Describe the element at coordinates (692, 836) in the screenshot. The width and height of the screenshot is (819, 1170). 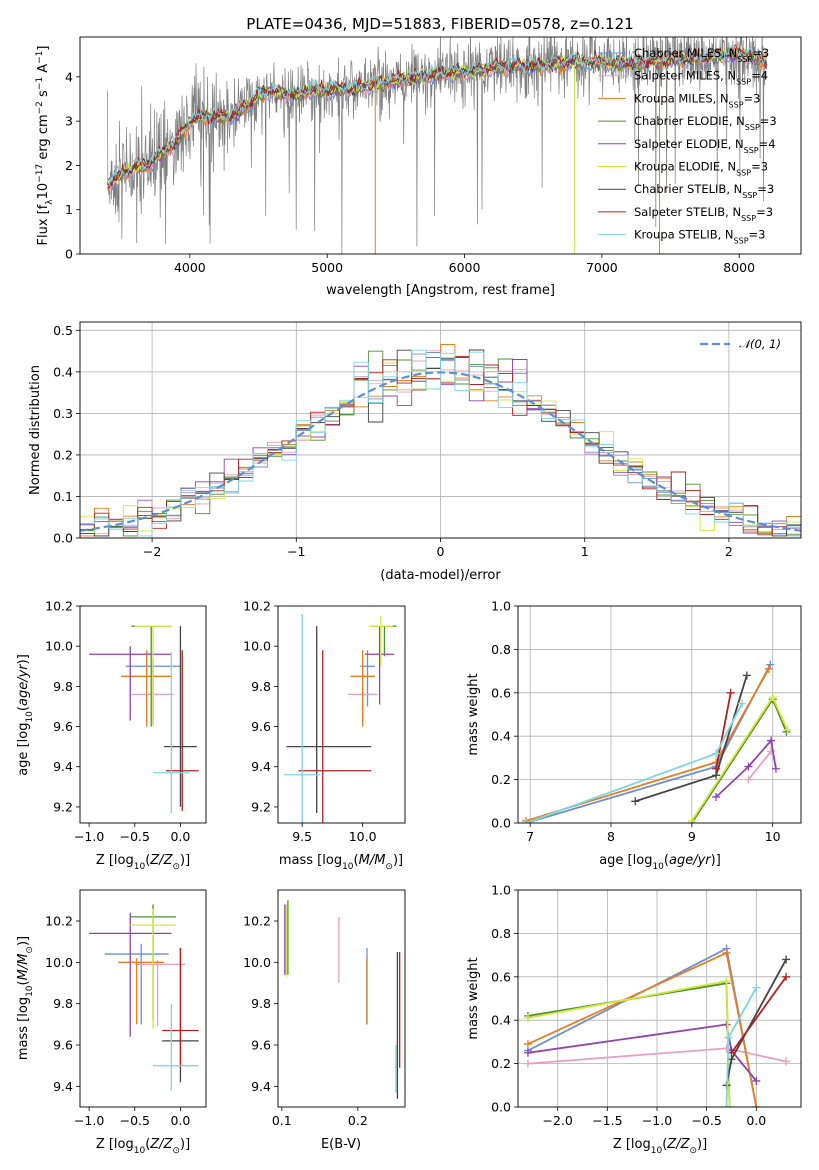
I see `x-tick-label: 9` at that location.